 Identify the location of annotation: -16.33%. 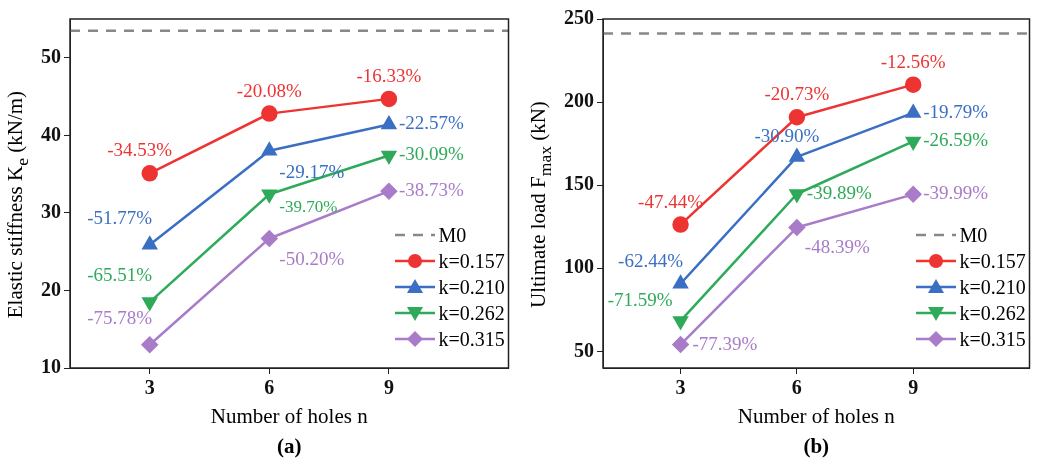
(389, 75).